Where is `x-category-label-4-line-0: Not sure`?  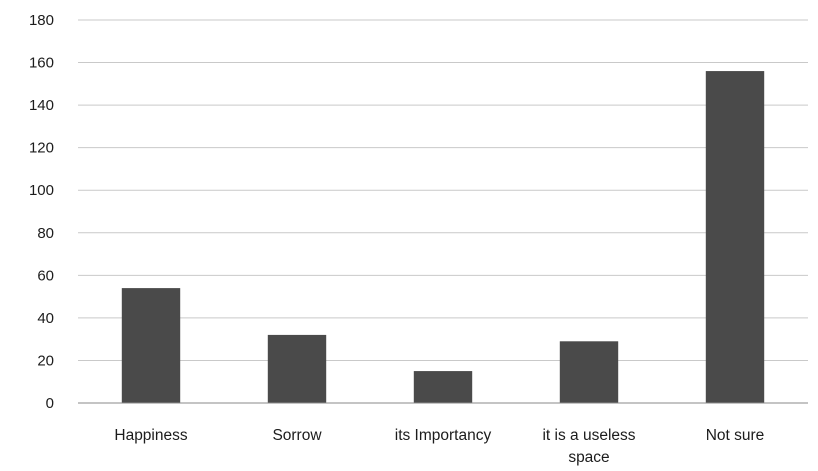 x-category-label-4-line-0: Not sure is located at coordinates (735, 435).